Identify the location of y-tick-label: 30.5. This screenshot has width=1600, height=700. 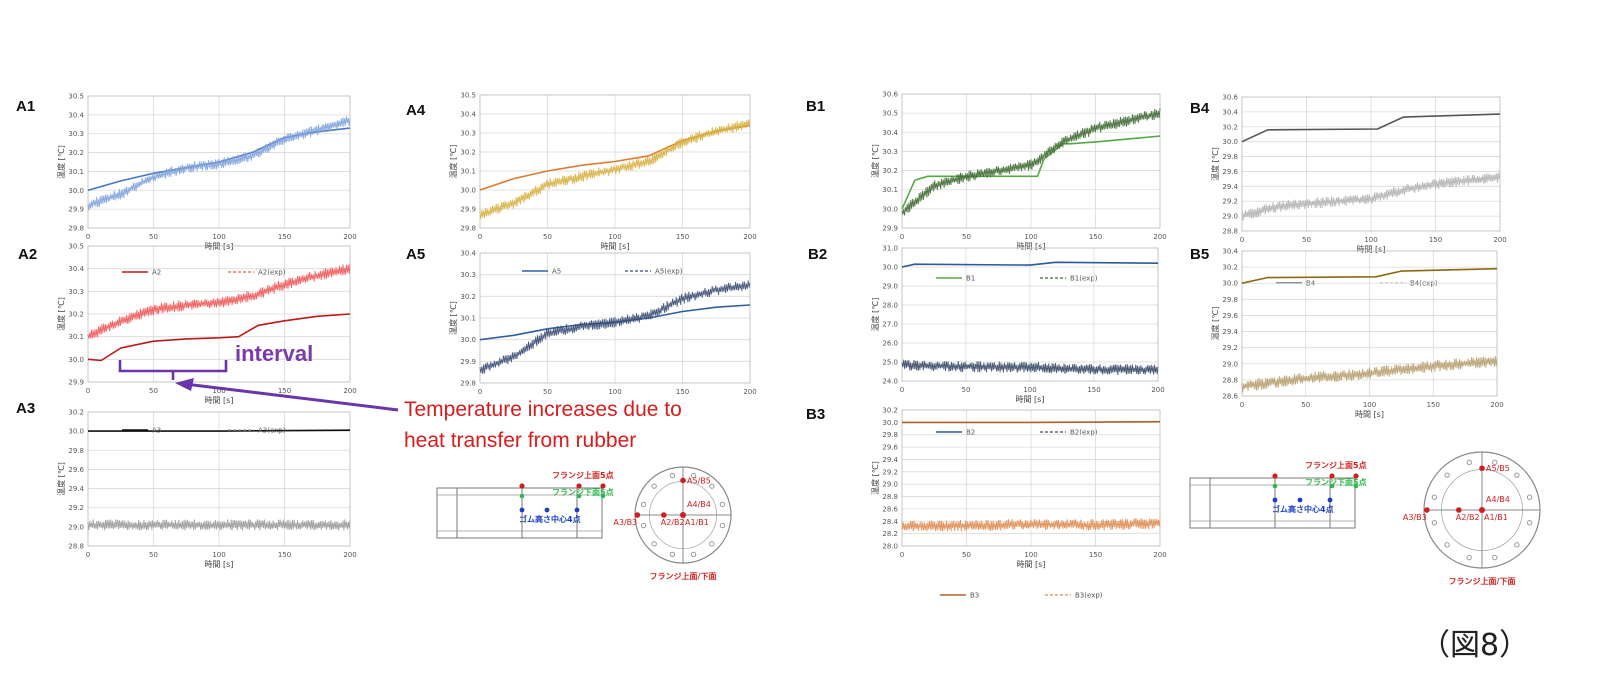
(890, 114).